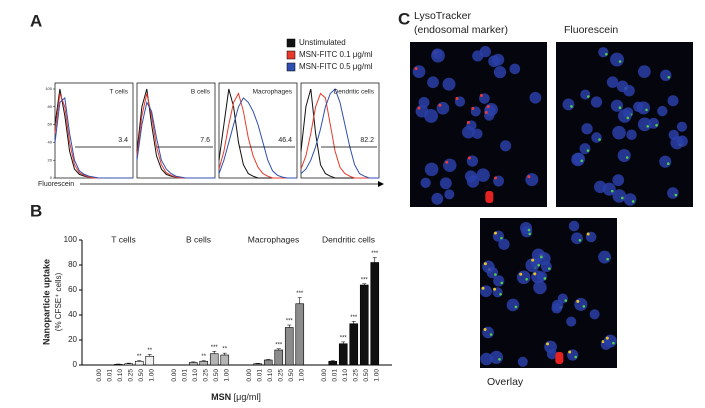 The height and width of the screenshot is (408, 705). I want to click on y-tick-label: 100, so click(48, 88).